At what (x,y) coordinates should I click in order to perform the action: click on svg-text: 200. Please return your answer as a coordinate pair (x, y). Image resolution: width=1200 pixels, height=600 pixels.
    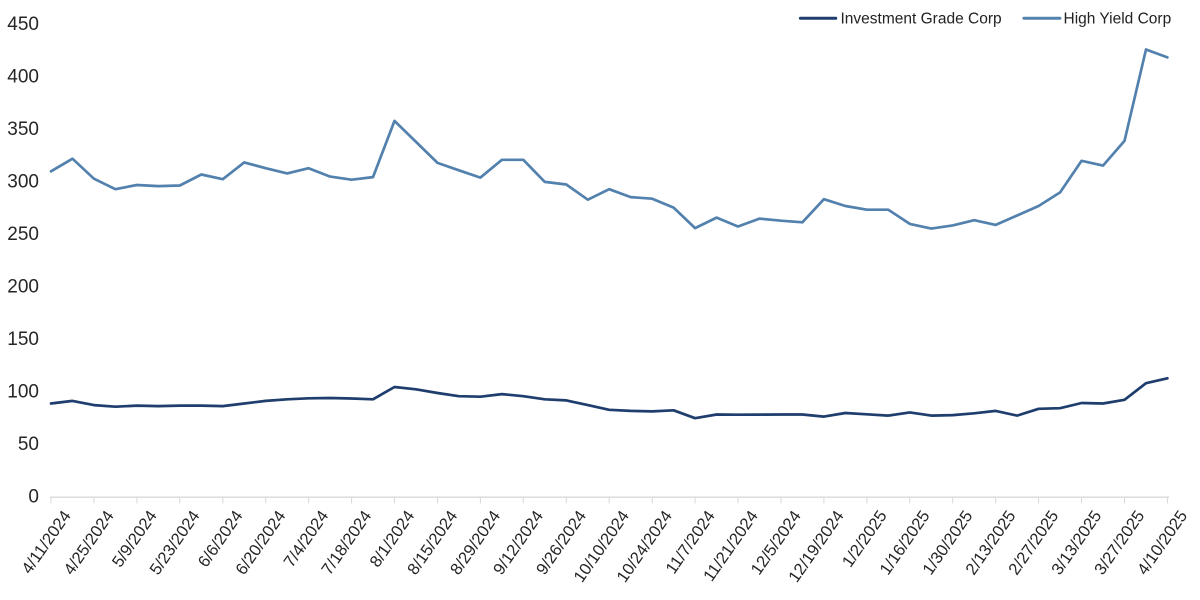
    Looking at the image, I should click on (23, 286).